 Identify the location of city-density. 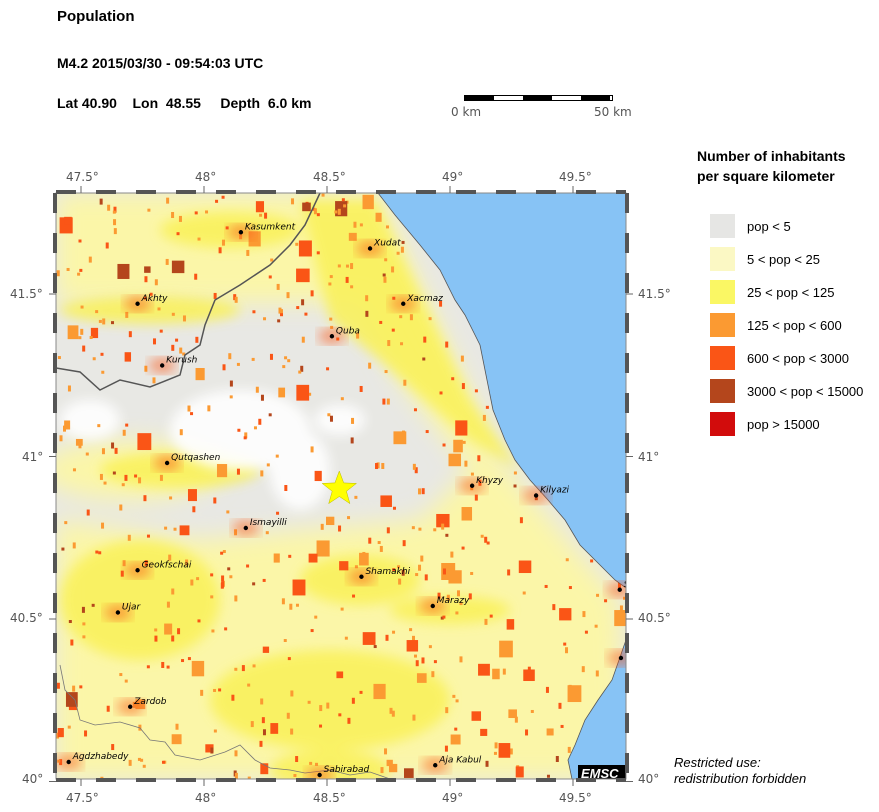
(616, 658).